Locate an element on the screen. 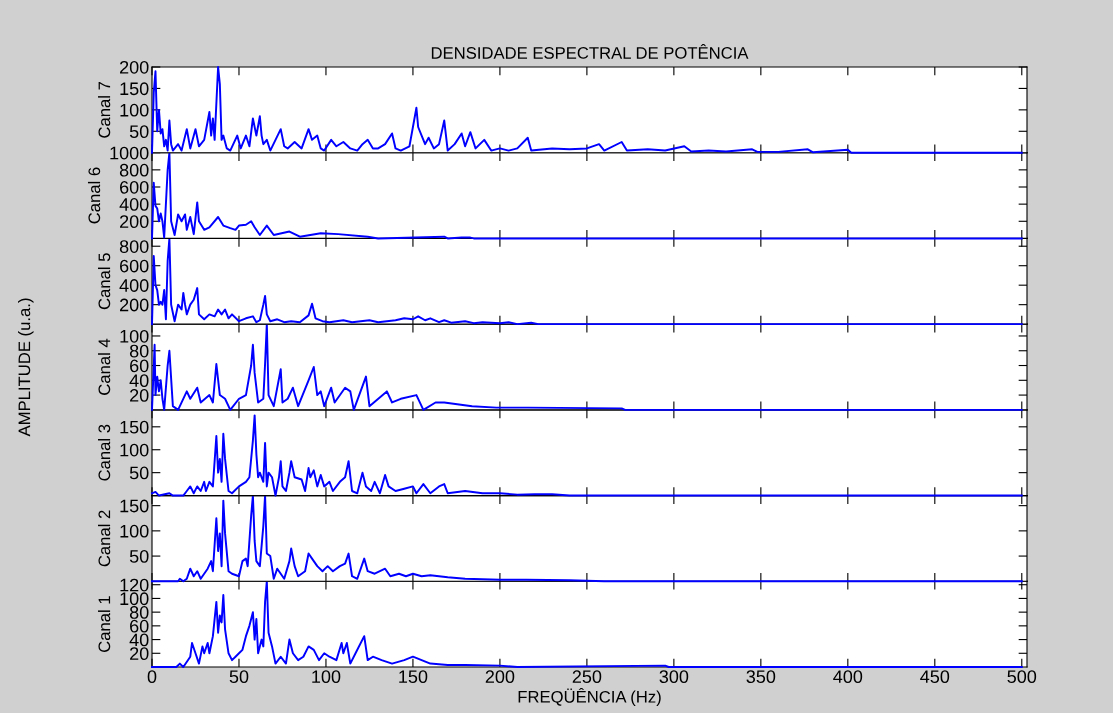 The height and width of the screenshot is (713, 1113). x-tick-label: 150 is located at coordinates (413, 677).